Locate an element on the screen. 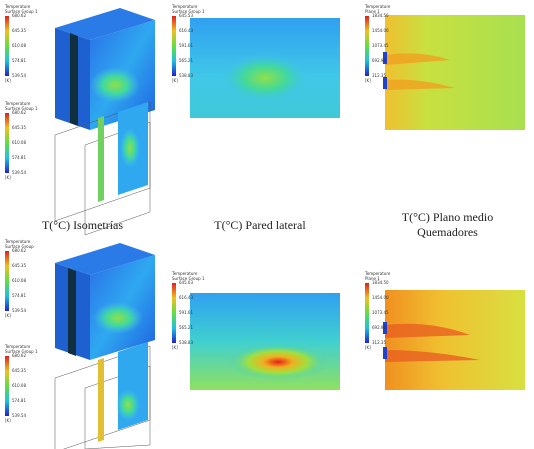  legend-tick: 645.03 is located at coordinates (186, 282).